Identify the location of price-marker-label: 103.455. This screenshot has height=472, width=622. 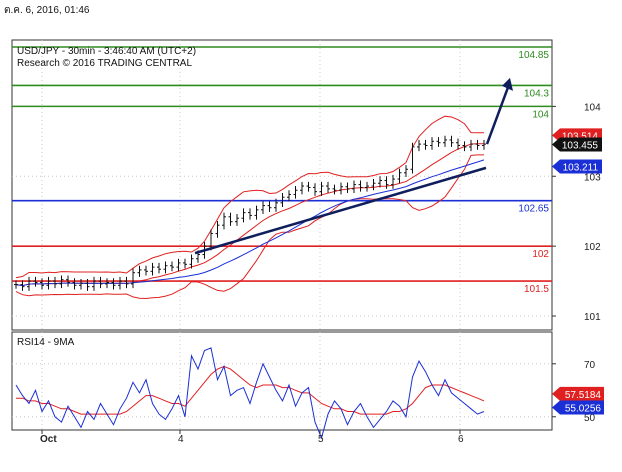
(580, 145).